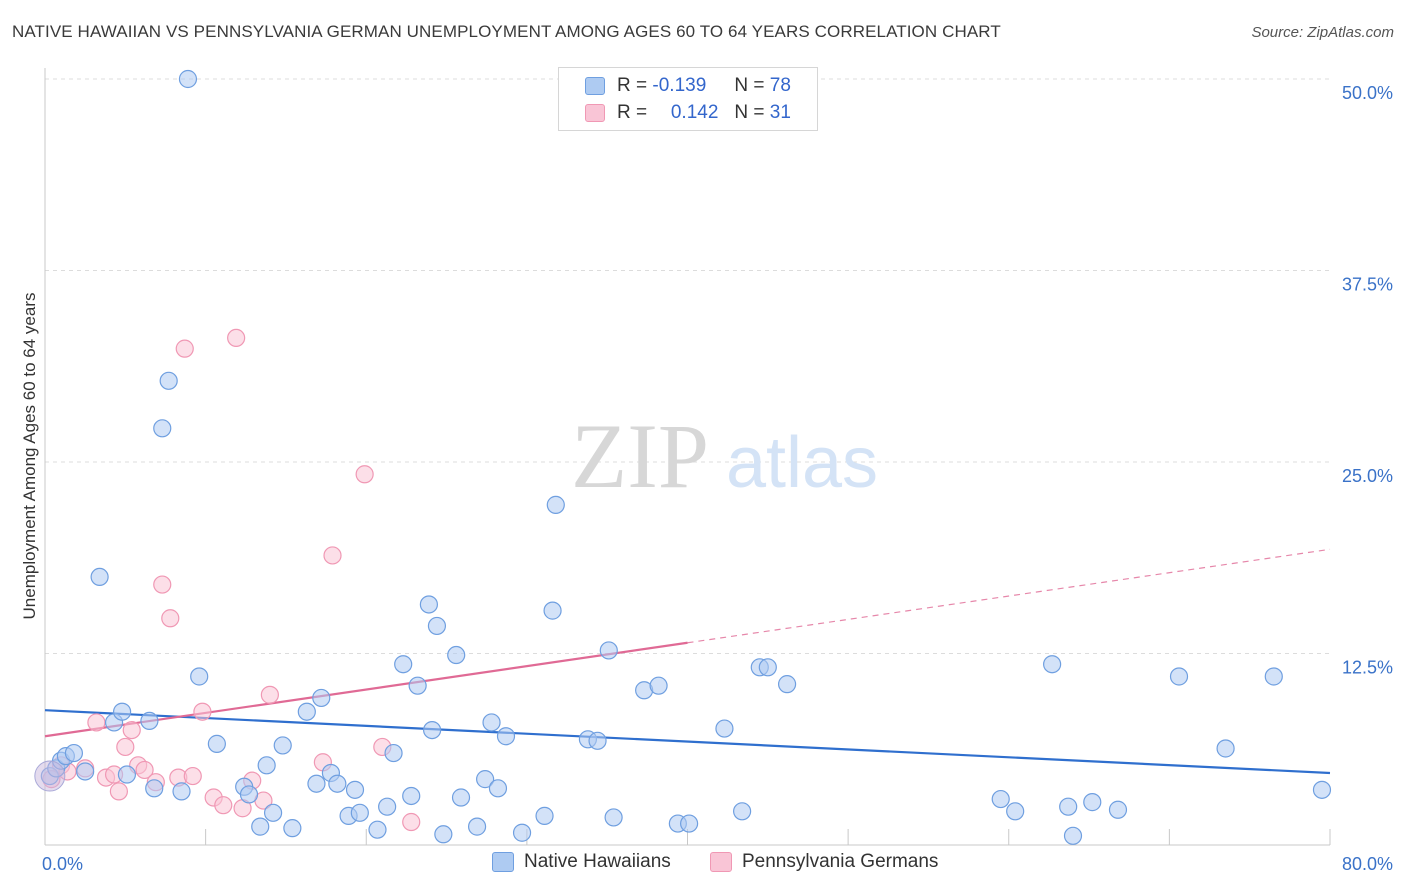  What do you see at coordinates (780, 112) in the screenshot?
I see `legend-n-value: 31` at bounding box center [780, 112].